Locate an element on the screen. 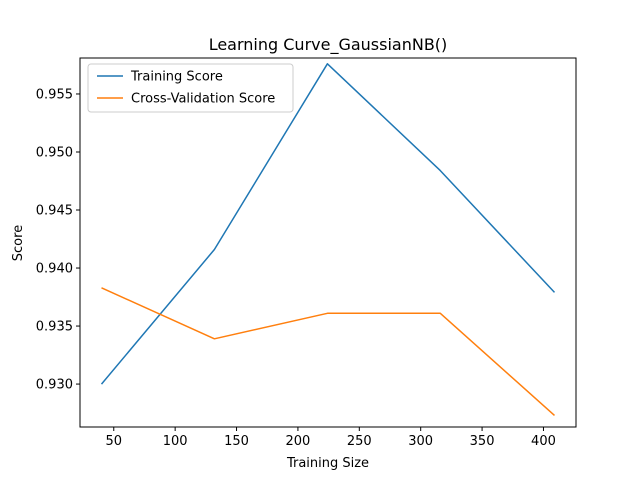 This screenshot has width=640, height=480. x-axis-label: Training Size is located at coordinates (327, 463).